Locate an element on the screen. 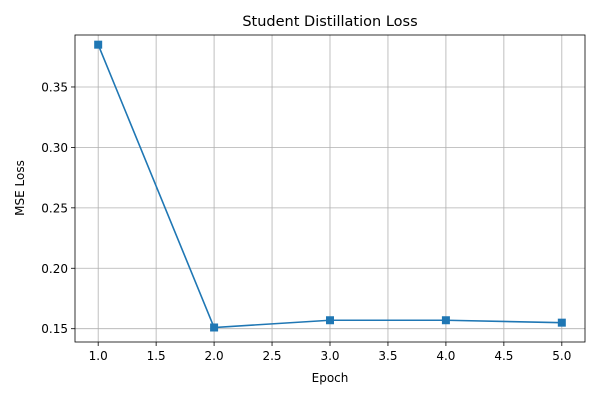  y-tick-label: 0.30 is located at coordinates (54, 148).